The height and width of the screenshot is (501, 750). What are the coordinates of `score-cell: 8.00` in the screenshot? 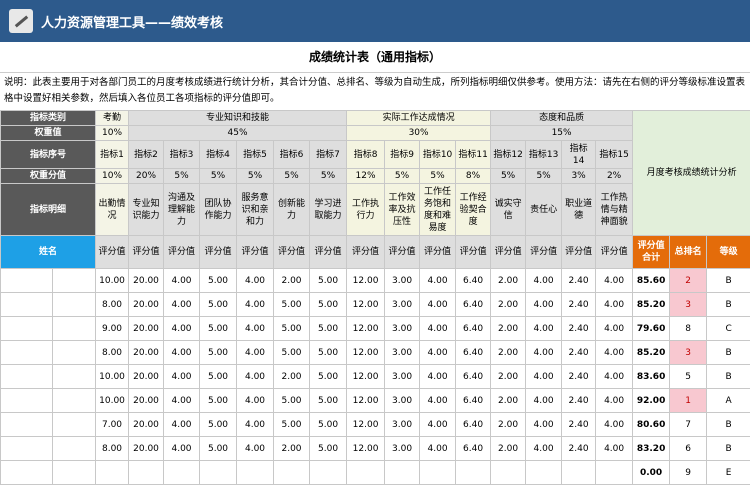 It's located at (112, 448).